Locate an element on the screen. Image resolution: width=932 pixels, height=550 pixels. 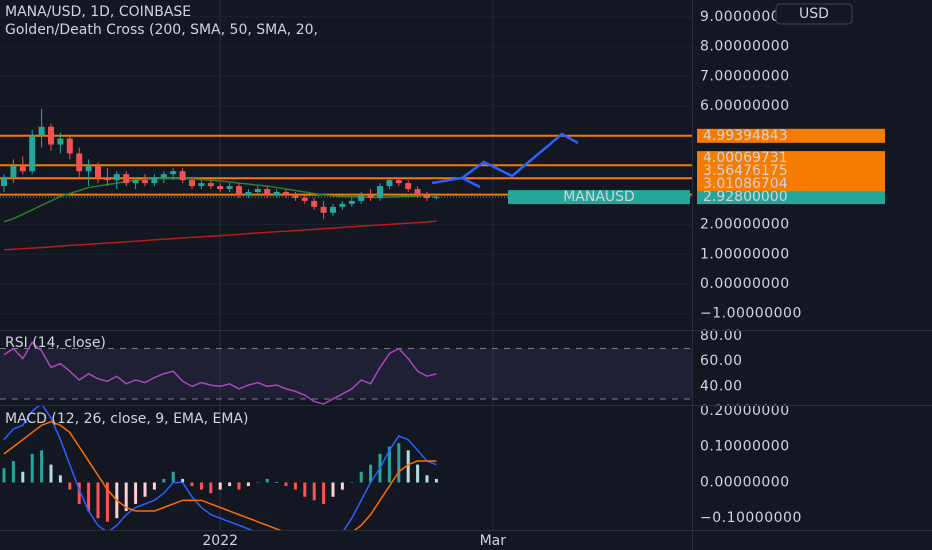
macd-title: MACD (12, 26, close, 9, EMA, EMA) is located at coordinates (126, 419).